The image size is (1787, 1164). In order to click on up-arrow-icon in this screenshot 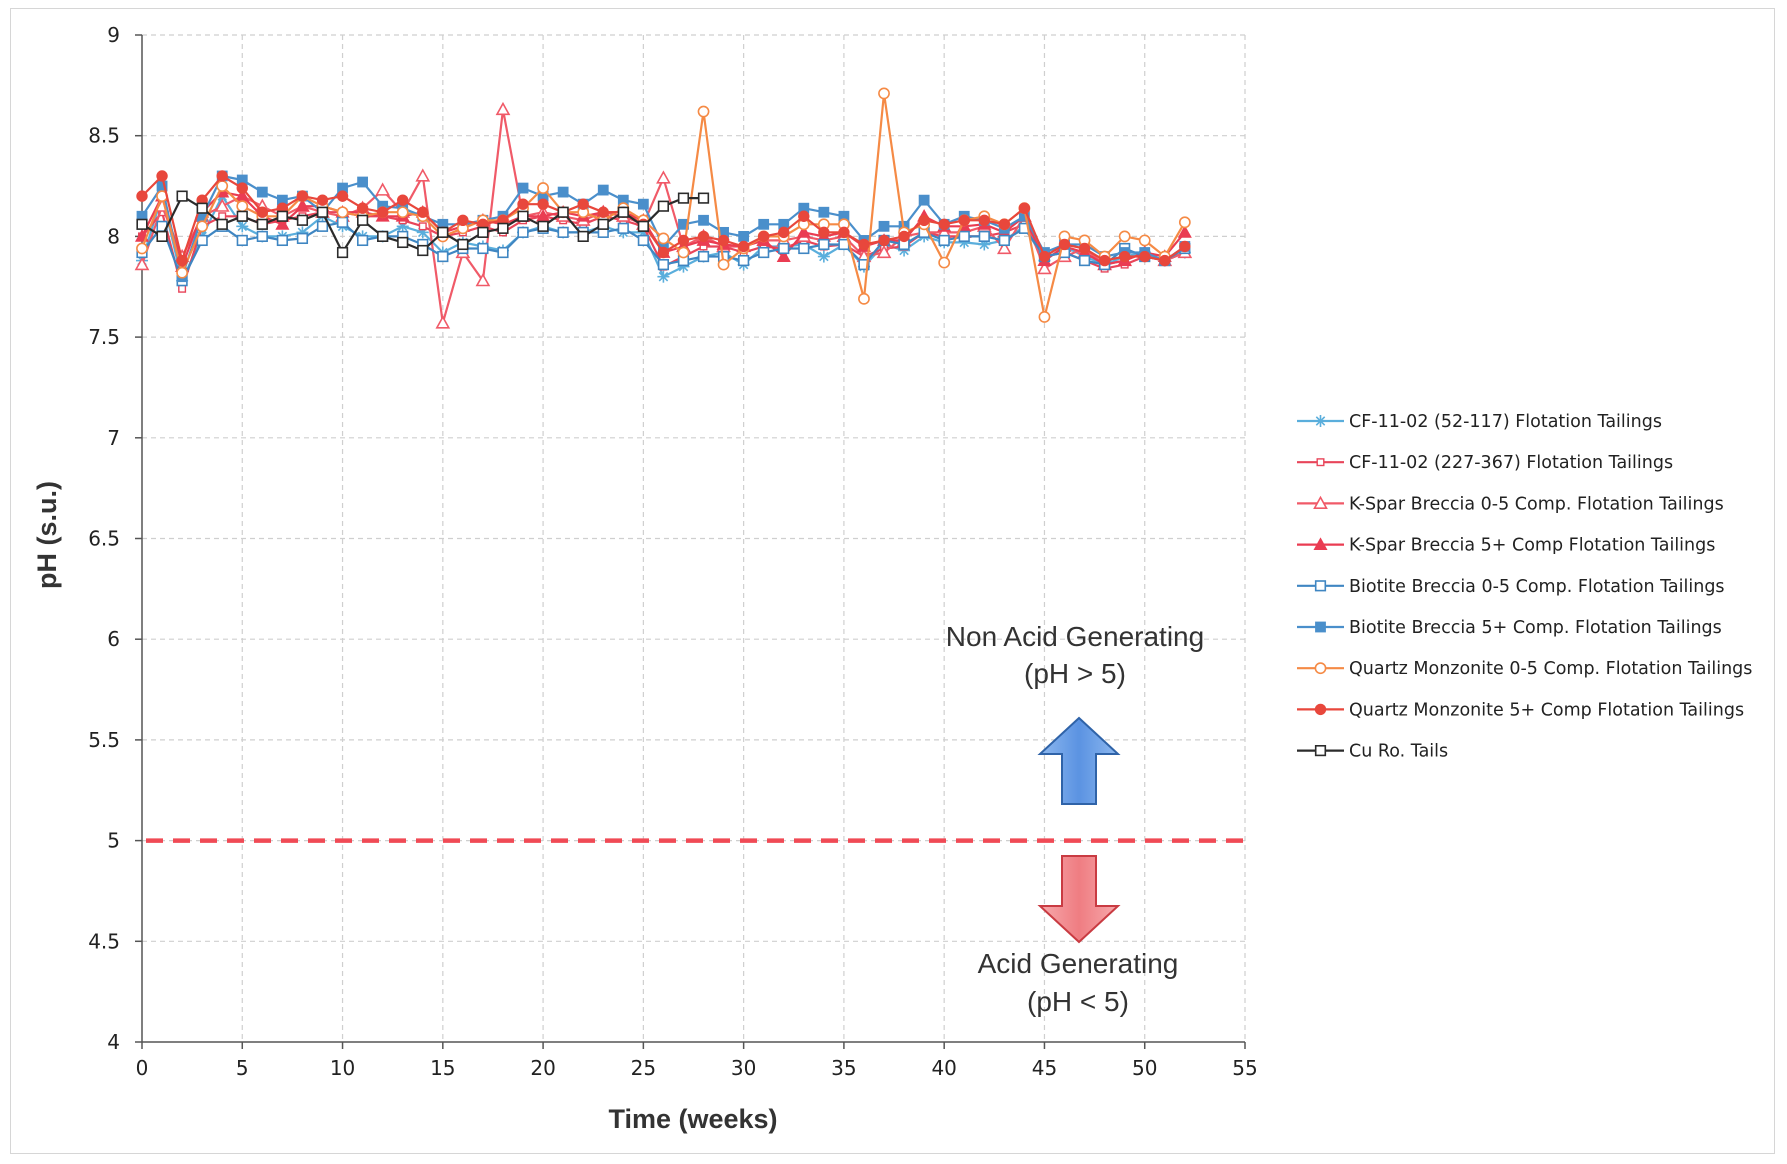, I will do `click(1079, 760)`.